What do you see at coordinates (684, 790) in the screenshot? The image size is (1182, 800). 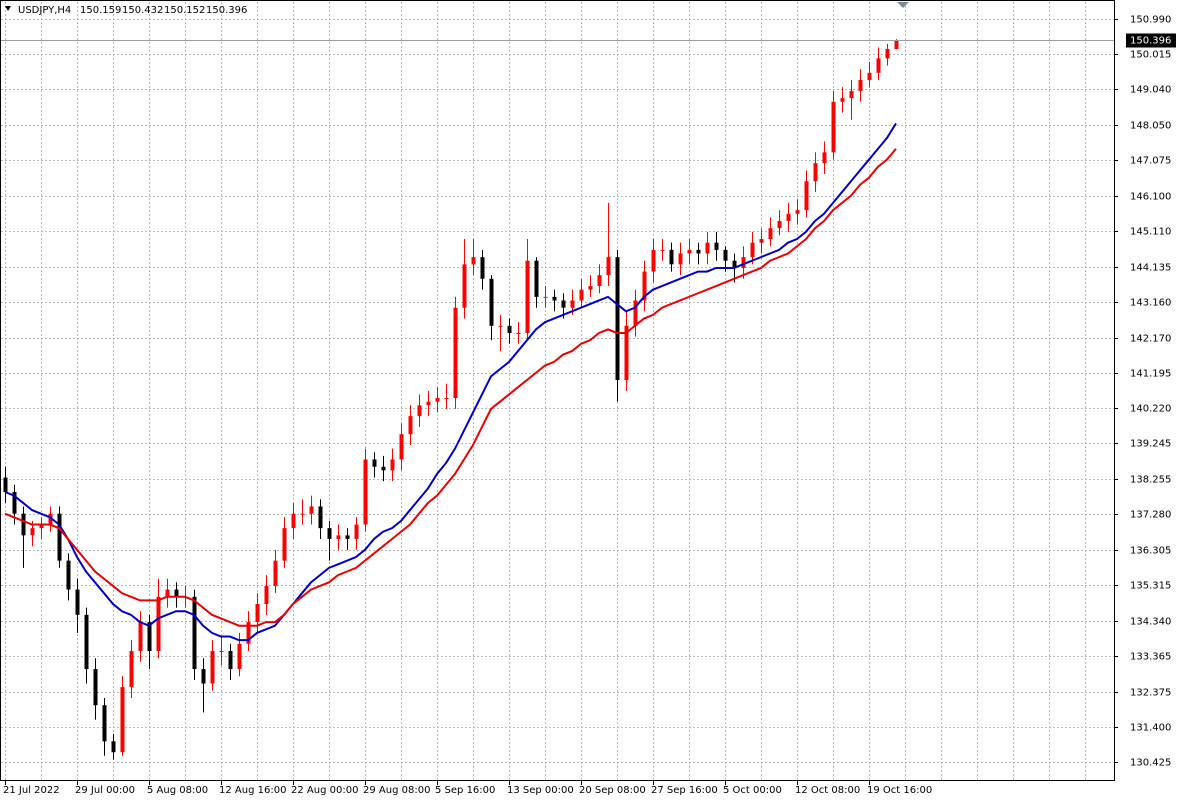 I see `x-tick-label: 27 Sep 16:00` at bounding box center [684, 790].